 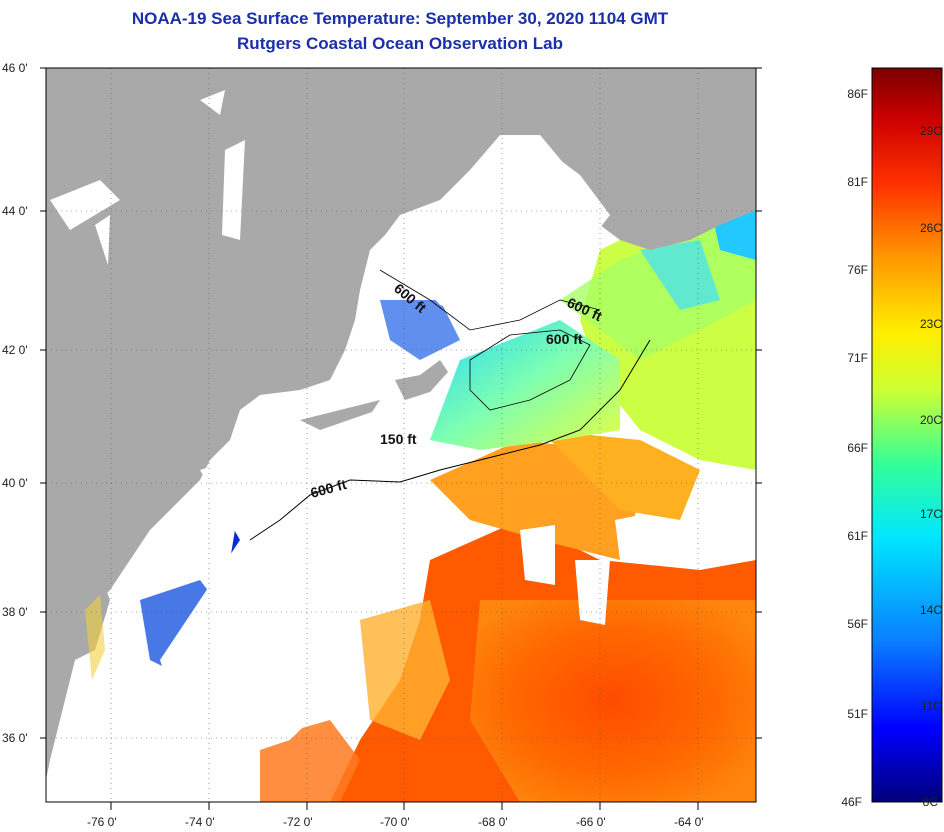 I want to click on colorbar-f-51: 51F, so click(x=857, y=714).